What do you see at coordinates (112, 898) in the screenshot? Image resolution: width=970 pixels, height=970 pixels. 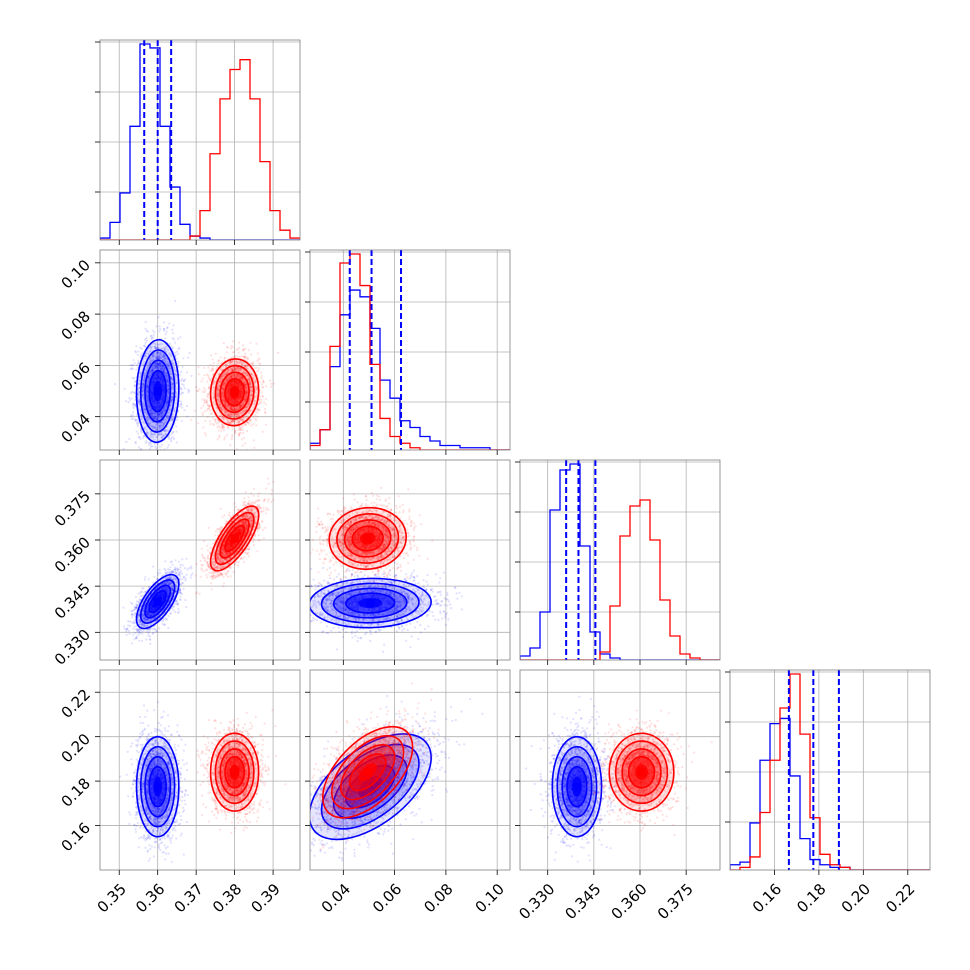 I see `x-tick-label: 0.35` at bounding box center [112, 898].